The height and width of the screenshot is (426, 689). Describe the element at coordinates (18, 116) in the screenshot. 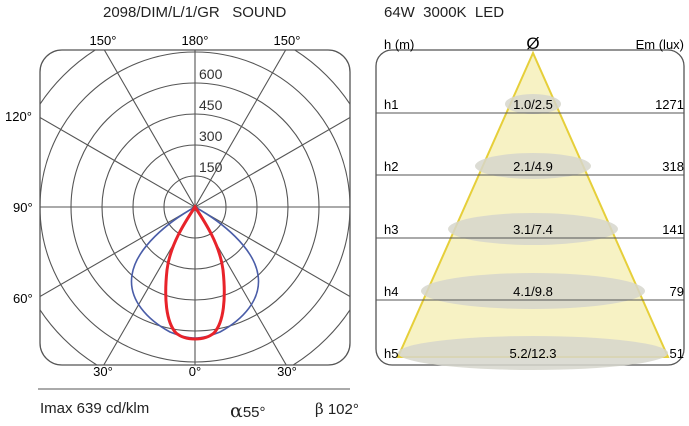

I see `angle-label-120: 120°` at that location.